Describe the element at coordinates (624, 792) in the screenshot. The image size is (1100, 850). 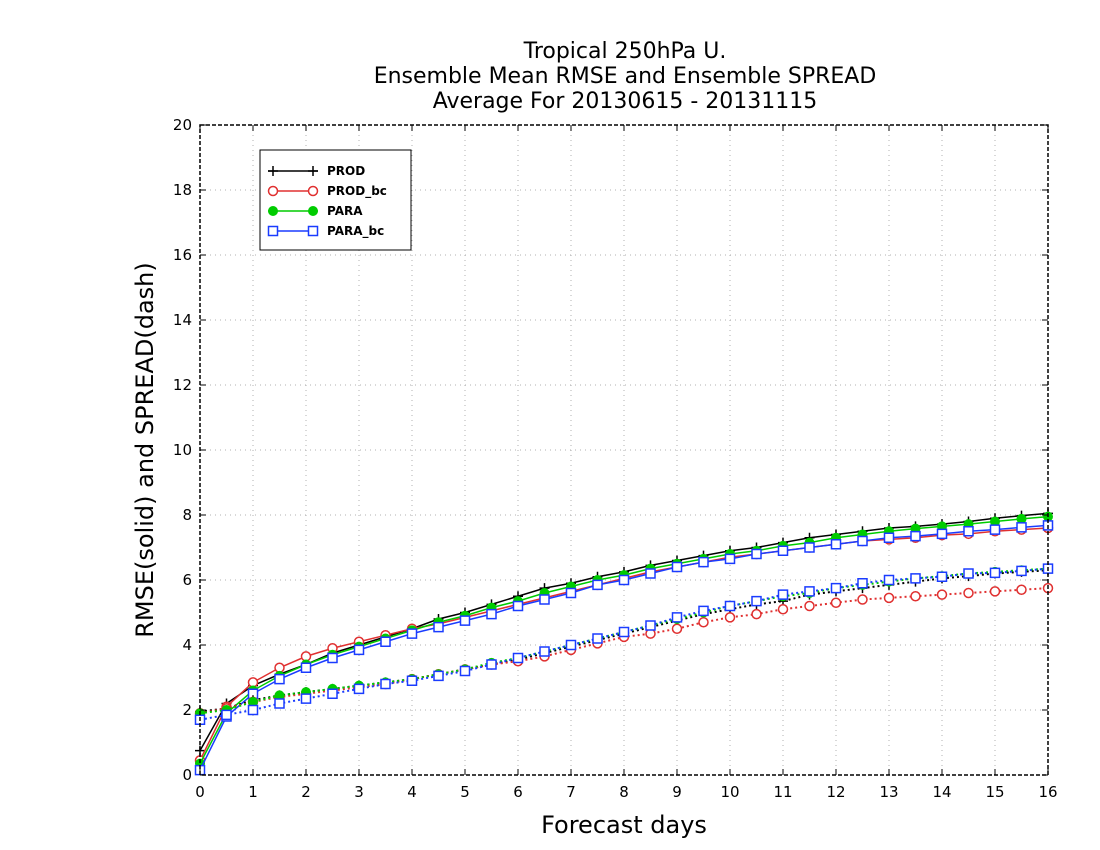
I see `x-tick-label: 8` at that location.